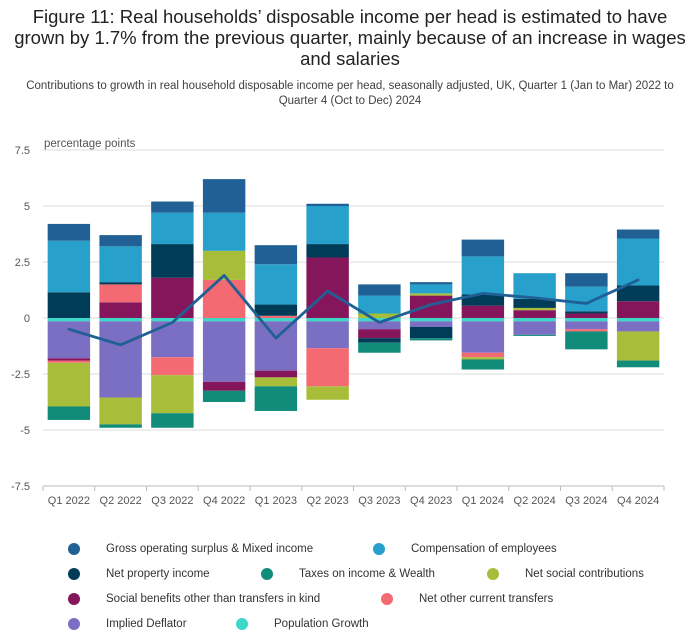 Image resolution: width=700 pixels, height=635 pixels. Describe the element at coordinates (22, 151) in the screenshot. I see `y-tick-label: 7.5` at that location.